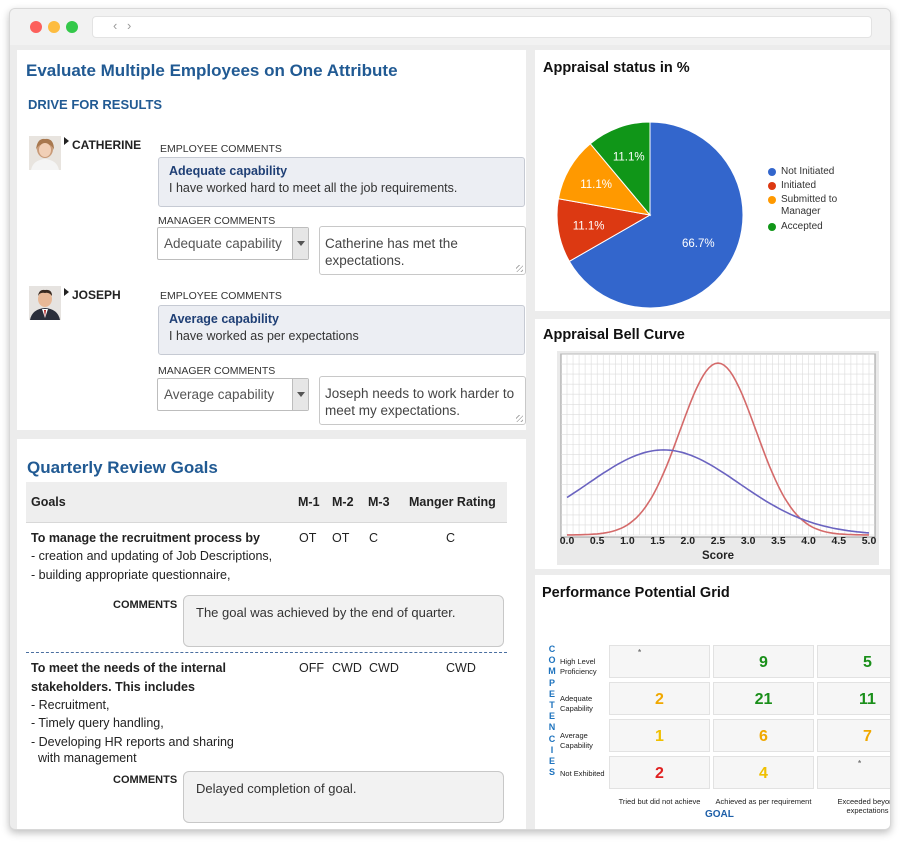  I want to click on legend-item: Accepted, so click(802, 226).